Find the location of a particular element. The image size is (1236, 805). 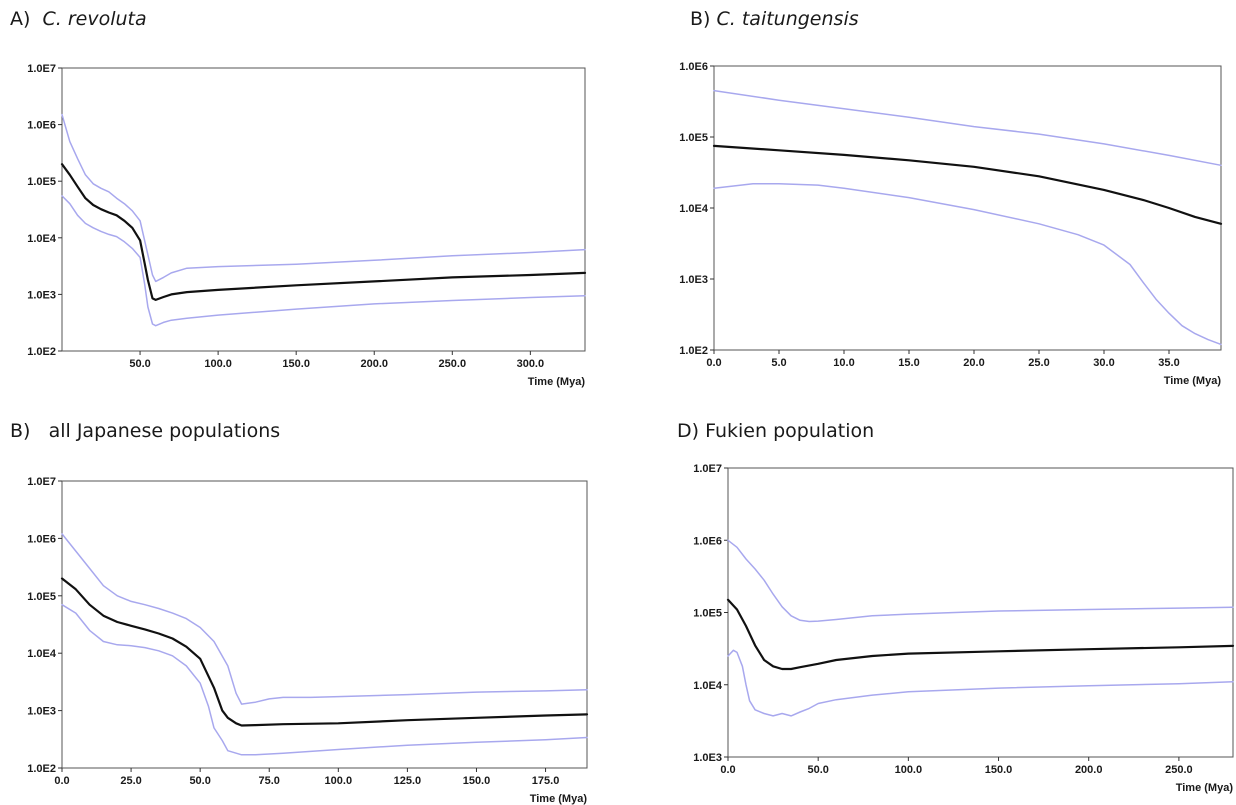

panel-d-text: Fukien population is located at coordinates (790, 431).